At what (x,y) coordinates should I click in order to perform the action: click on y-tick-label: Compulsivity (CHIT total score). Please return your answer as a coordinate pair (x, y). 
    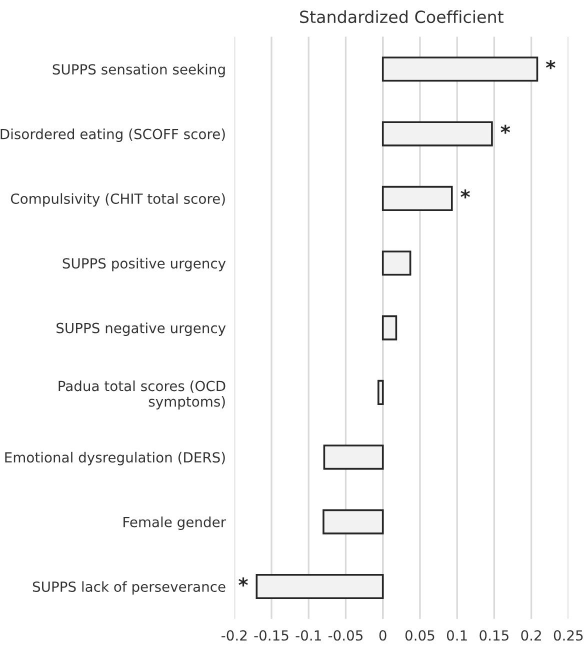
    Looking at the image, I should click on (117, 200).